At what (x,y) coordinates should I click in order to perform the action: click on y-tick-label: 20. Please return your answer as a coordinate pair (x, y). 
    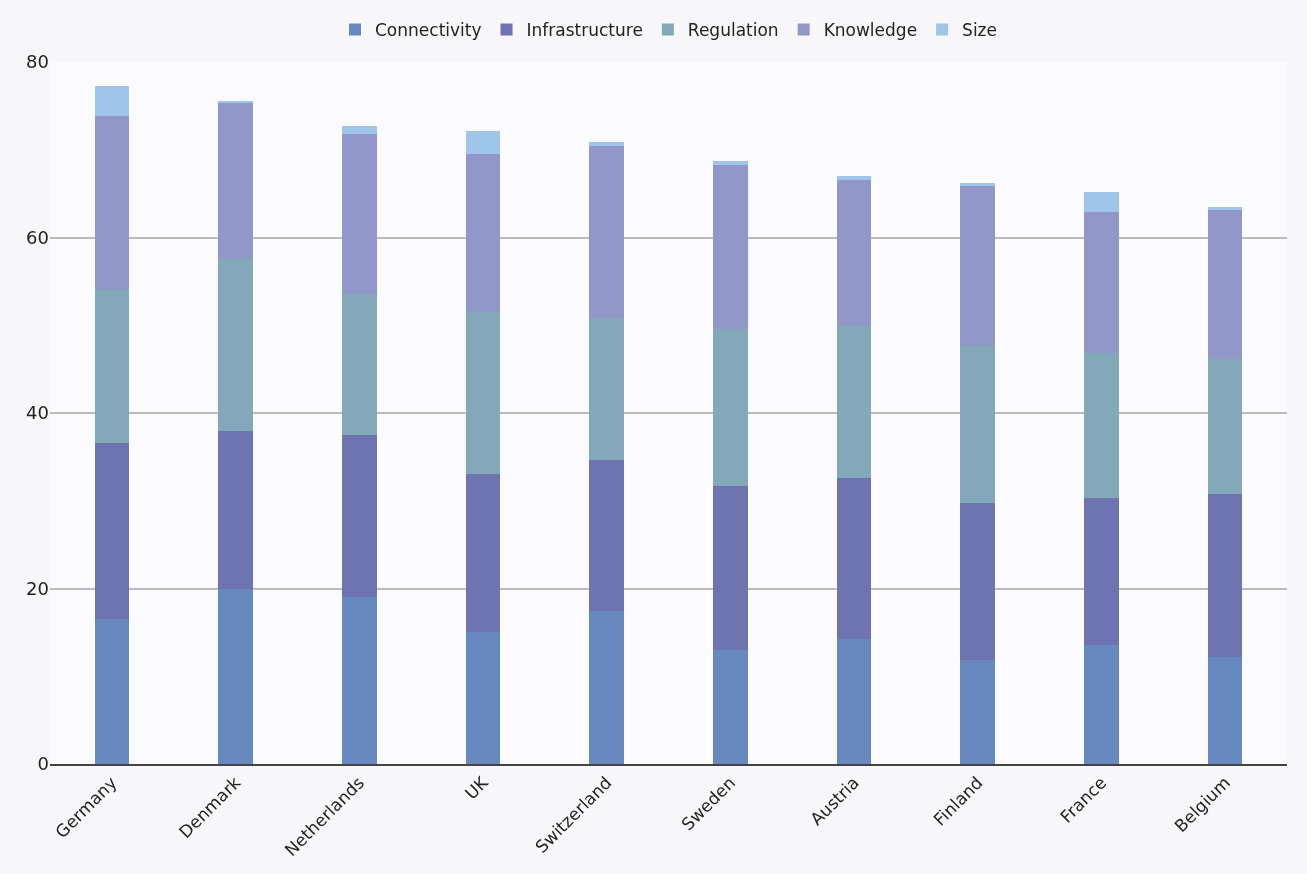
    Looking at the image, I should click on (37, 588).